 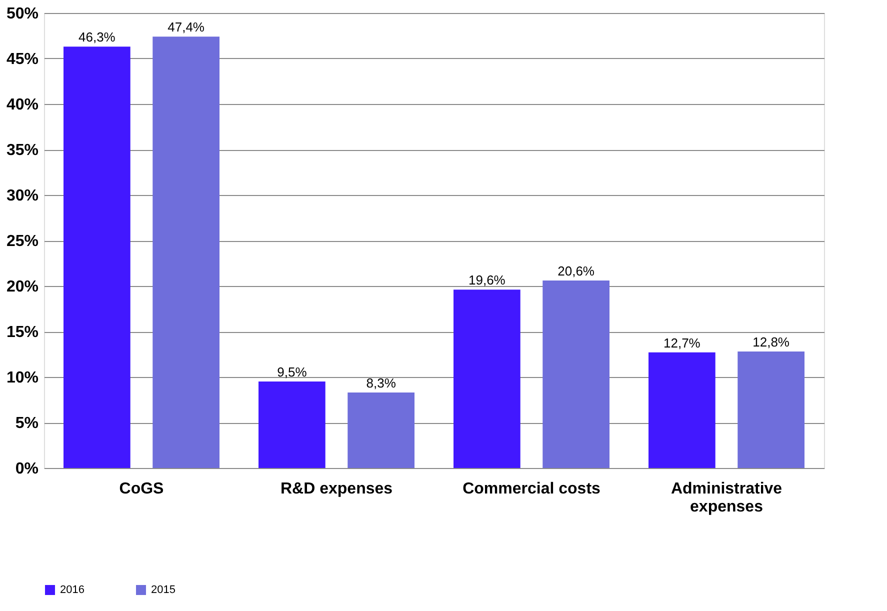 What do you see at coordinates (22, 105) in the screenshot?
I see `y-tick-label: 40%` at bounding box center [22, 105].